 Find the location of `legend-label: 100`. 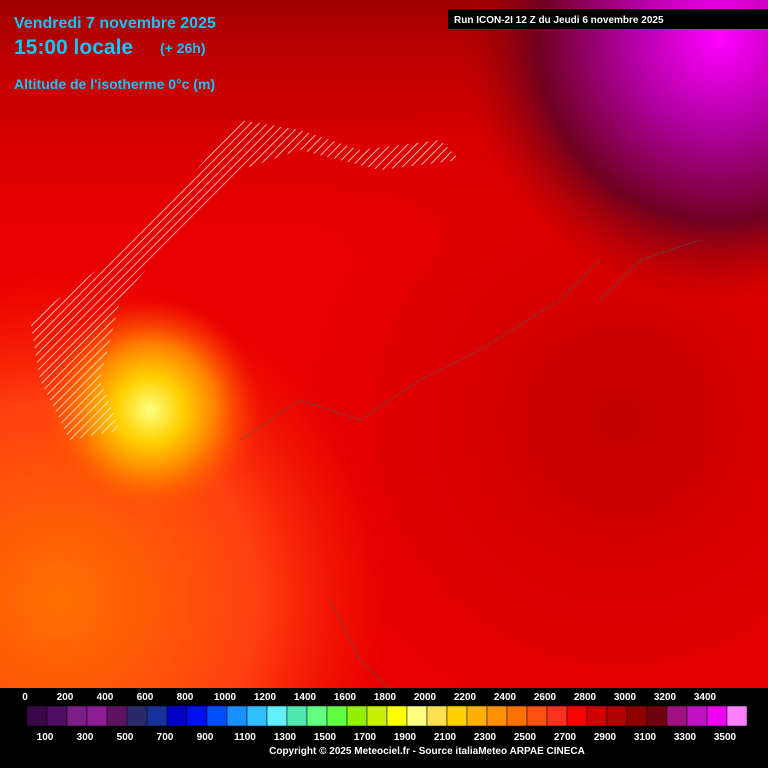

legend-label: 100 is located at coordinates (45, 737).